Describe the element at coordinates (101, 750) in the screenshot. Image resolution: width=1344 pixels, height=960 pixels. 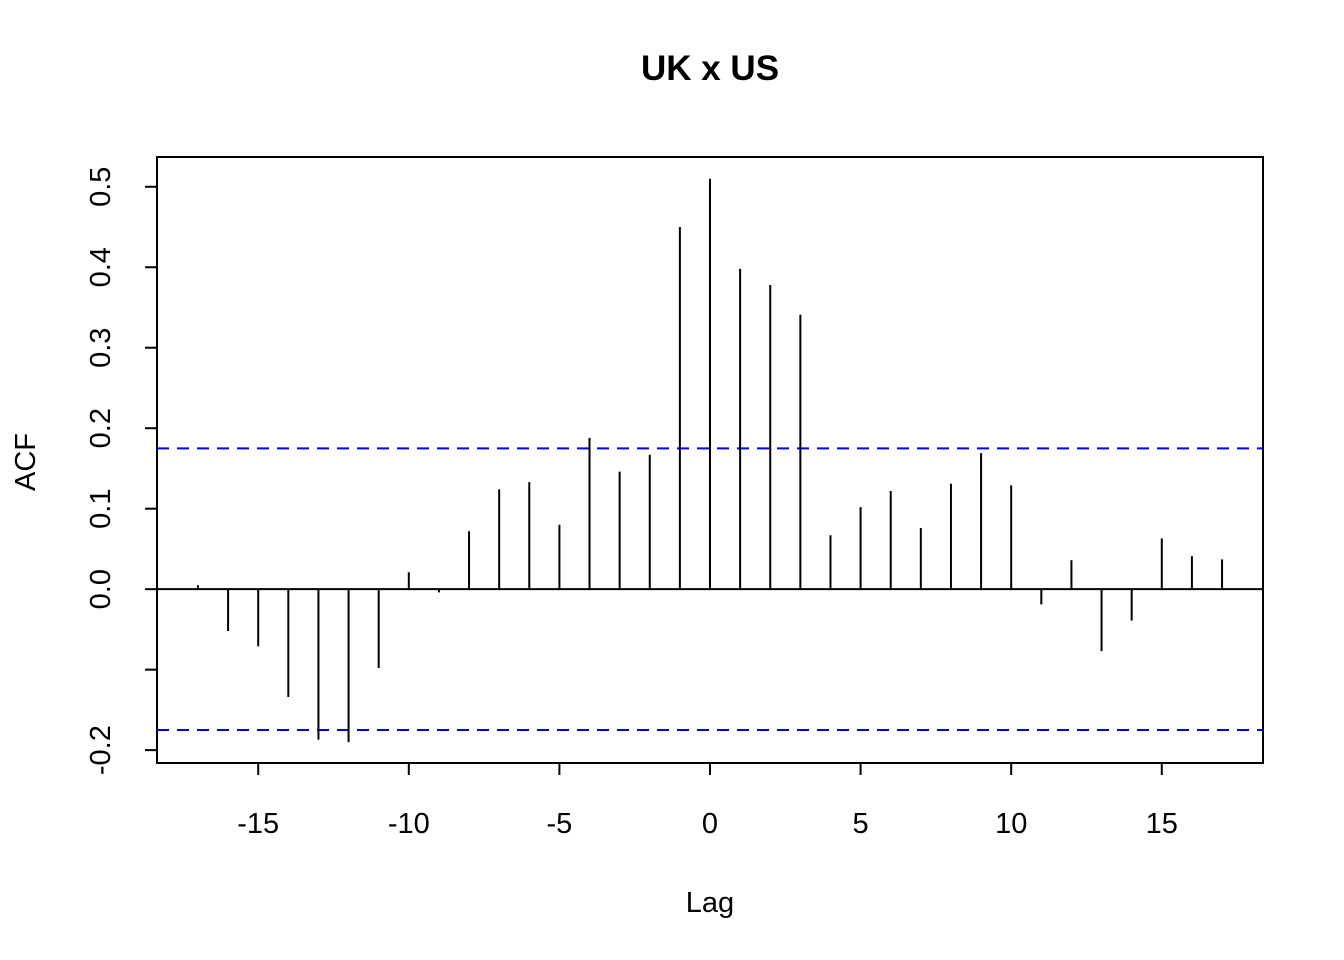
I see `y-tick-label: -0.2` at that location.